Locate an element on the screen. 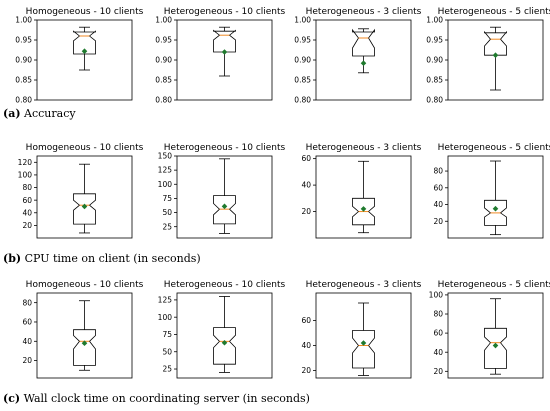 The height and width of the screenshot is (411, 550). subfigure-caption: (b) CPU time on client (in seconds) is located at coordinates (102, 258).